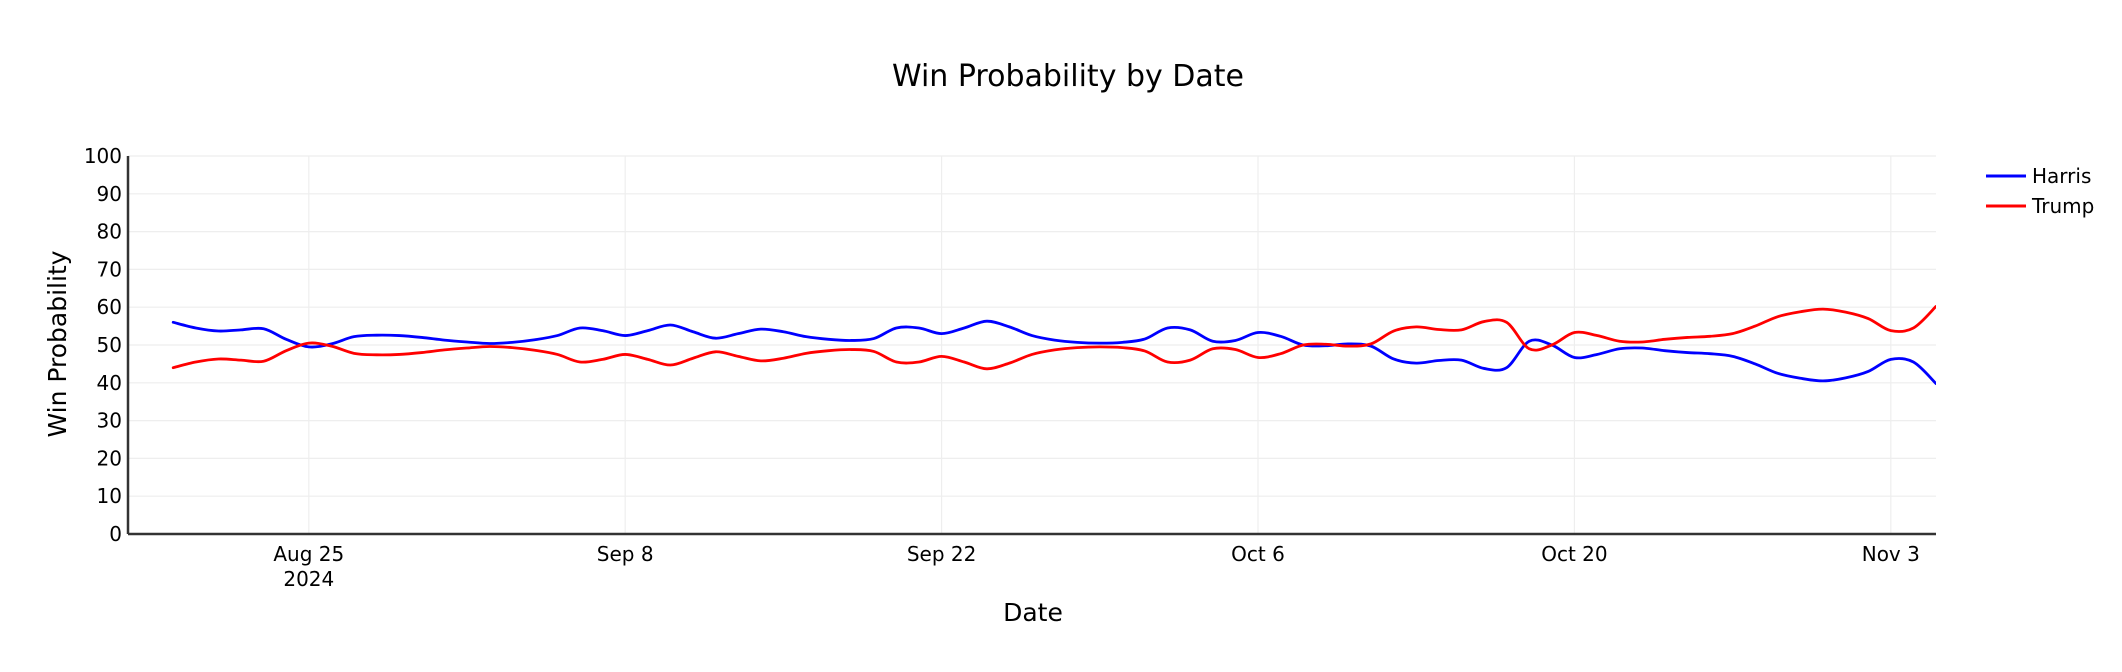 The height and width of the screenshot is (672, 2122). Describe the element at coordinates (109, 421) in the screenshot. I see `y-tick-label: 30` at that location.